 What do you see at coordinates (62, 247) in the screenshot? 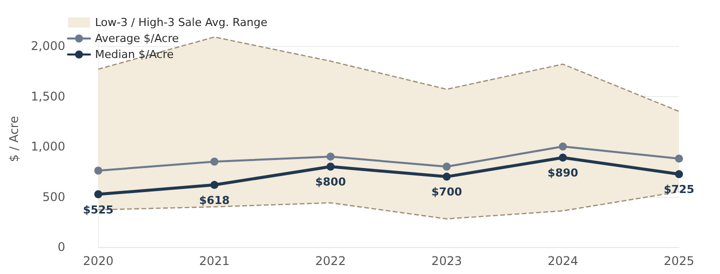
I see `y-tick-label: 0` at bounding box center [62, 247].